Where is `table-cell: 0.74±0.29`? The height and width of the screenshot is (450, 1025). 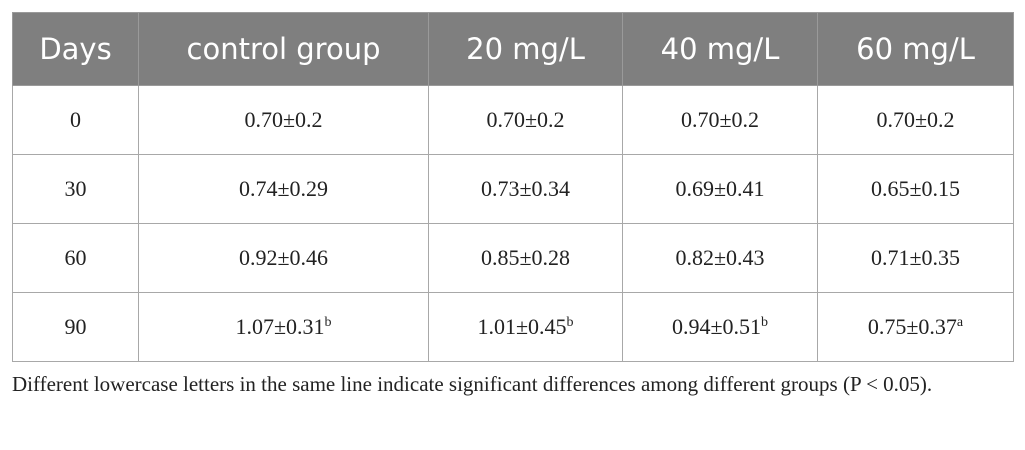 table-cell: 0.74±0.29 is located at coordinates (283, 189).